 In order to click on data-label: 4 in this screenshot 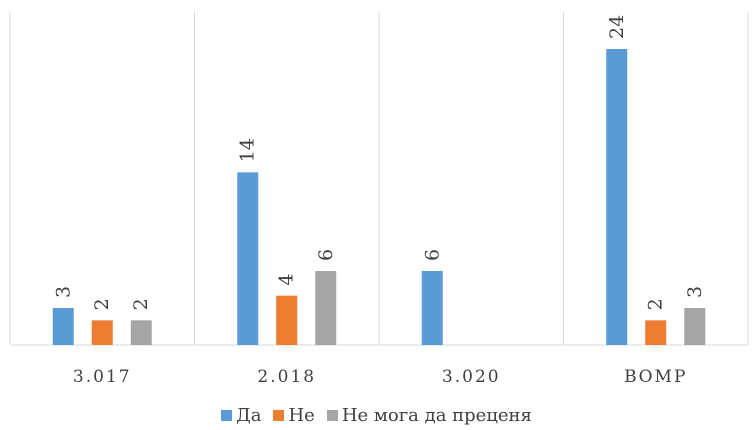, I will do `click(287, 280)`.